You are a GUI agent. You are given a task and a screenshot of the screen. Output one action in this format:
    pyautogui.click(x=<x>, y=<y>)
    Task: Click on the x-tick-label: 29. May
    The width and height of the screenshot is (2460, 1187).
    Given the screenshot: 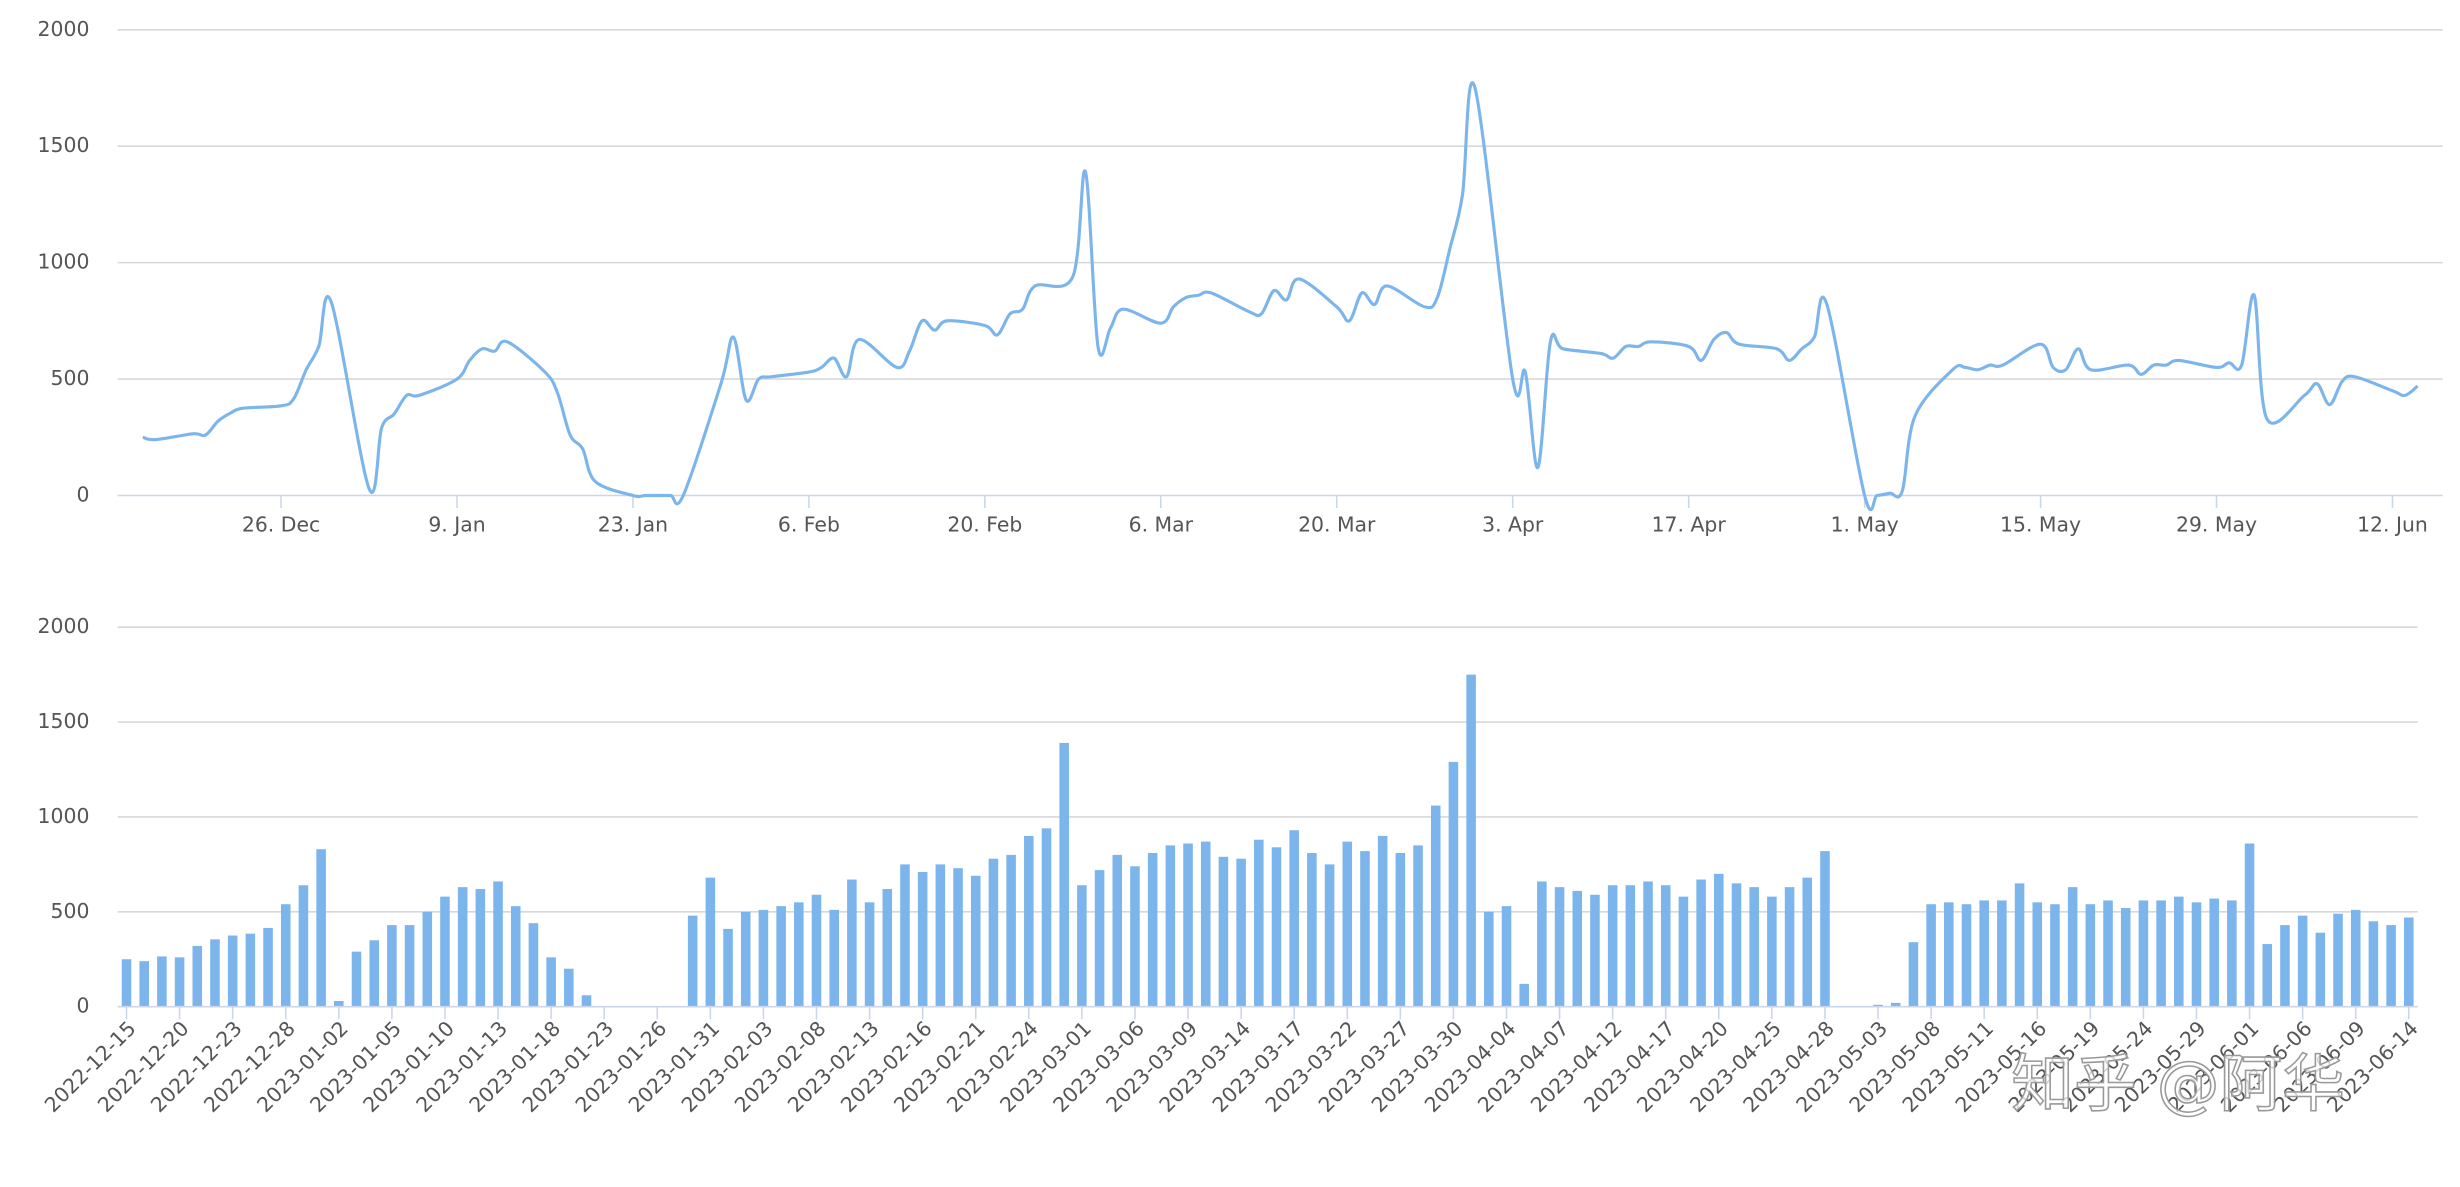 What is the action you would take?
    pyautogui.click(x=2216, y=524)
    